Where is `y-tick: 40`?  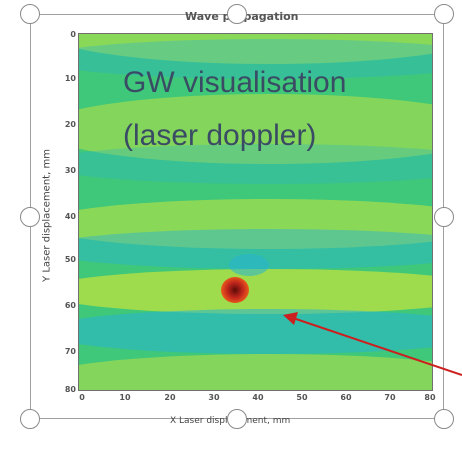 y-tick: 40 is located at coordinates (70, 216).